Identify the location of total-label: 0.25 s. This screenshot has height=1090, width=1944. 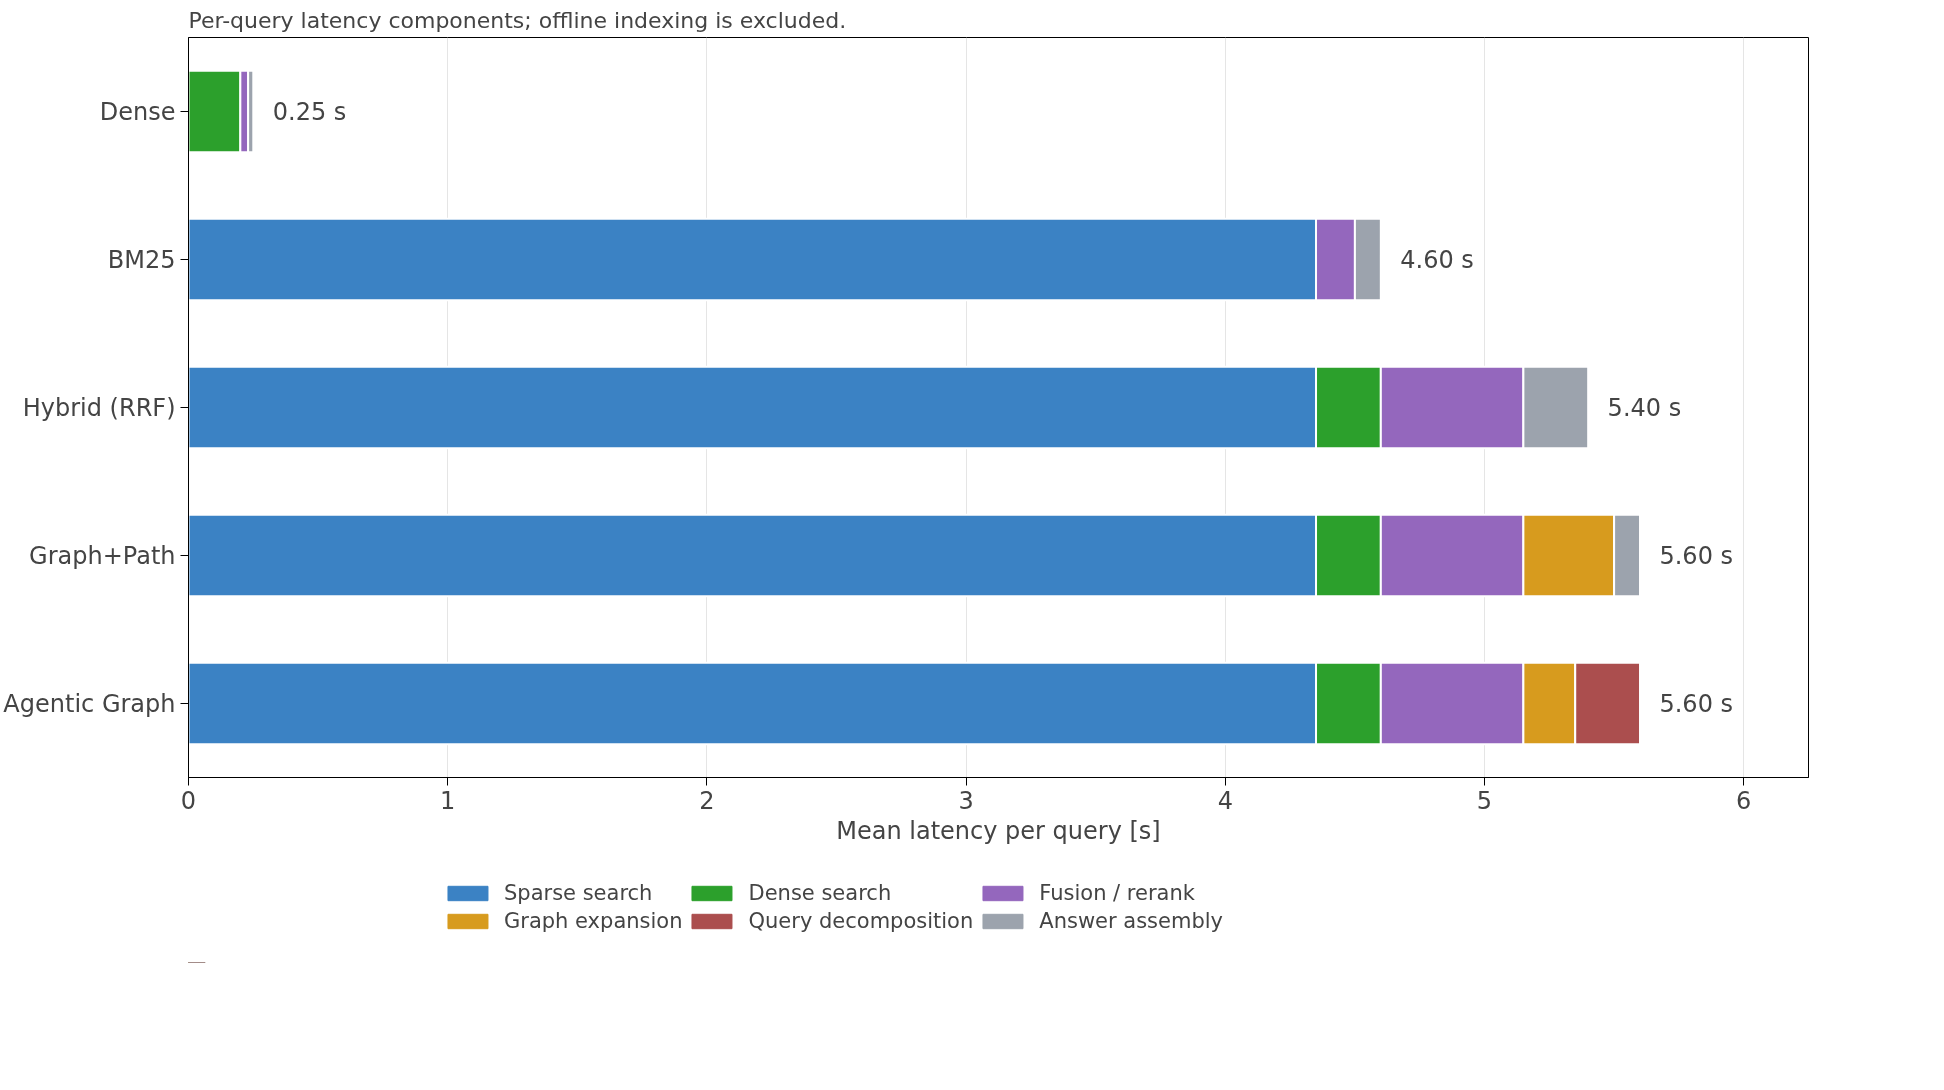
(309, 111).